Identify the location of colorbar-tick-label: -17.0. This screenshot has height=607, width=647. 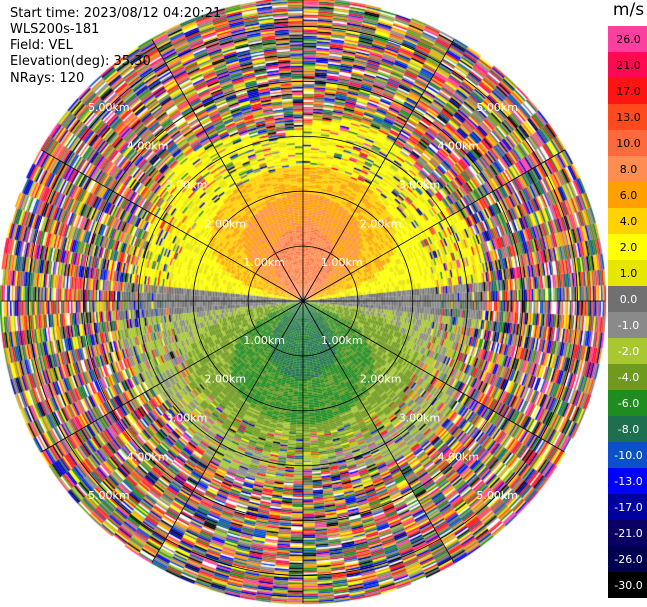
(628, 507).